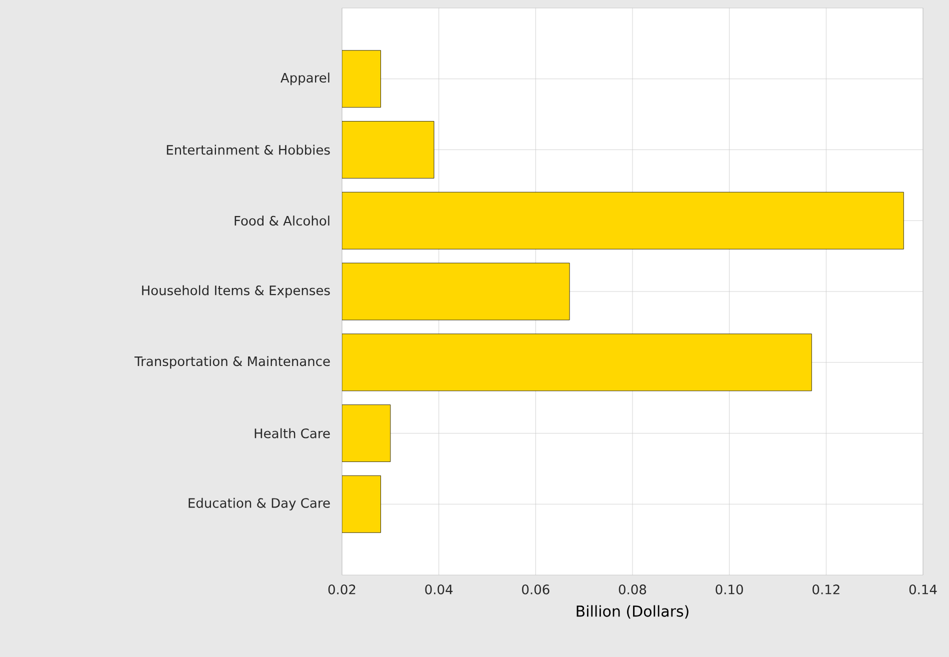 The height and width of the screenshot is (657, 949). What do you see at coordinates (536, 589) in the screenshot?
I see `x-tick-label: 0.06` at bounding box center [536, 589].